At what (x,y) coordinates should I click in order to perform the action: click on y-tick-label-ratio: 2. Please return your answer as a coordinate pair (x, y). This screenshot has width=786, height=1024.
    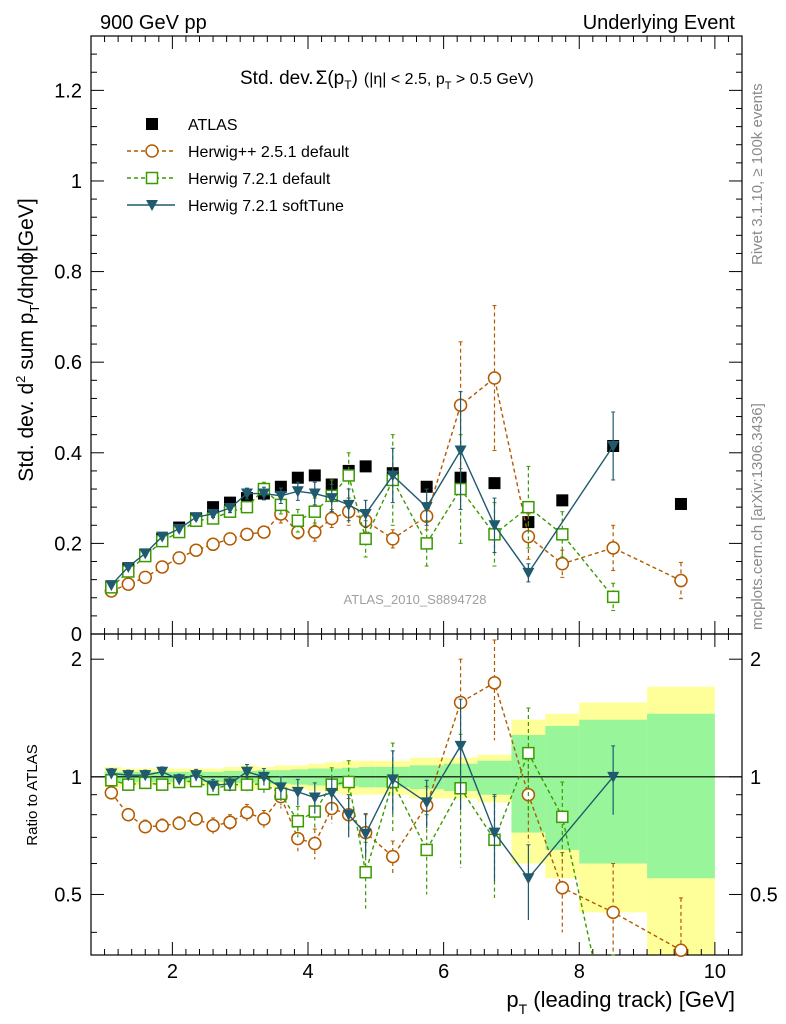
    Looking at the image, I should click on (76, 660).